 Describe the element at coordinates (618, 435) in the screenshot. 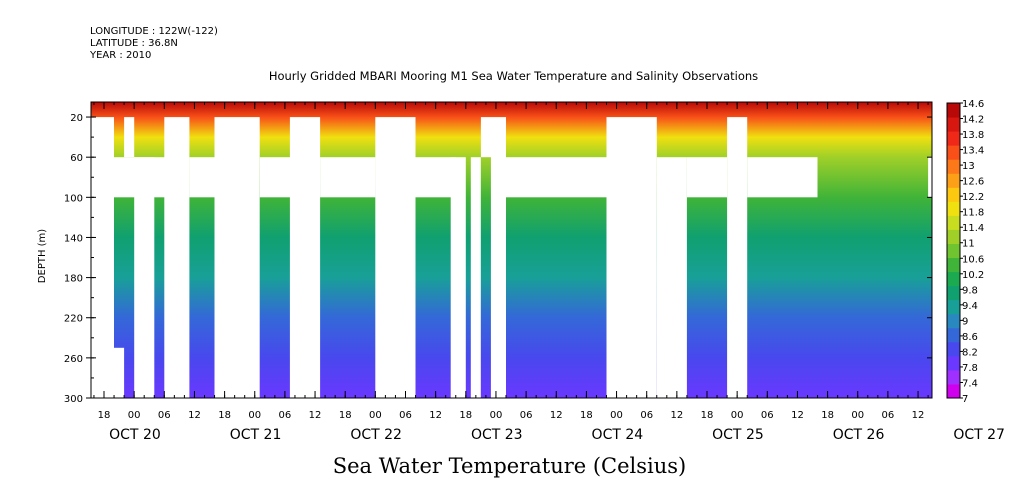

I see `date-label: OCT 24` at that location.